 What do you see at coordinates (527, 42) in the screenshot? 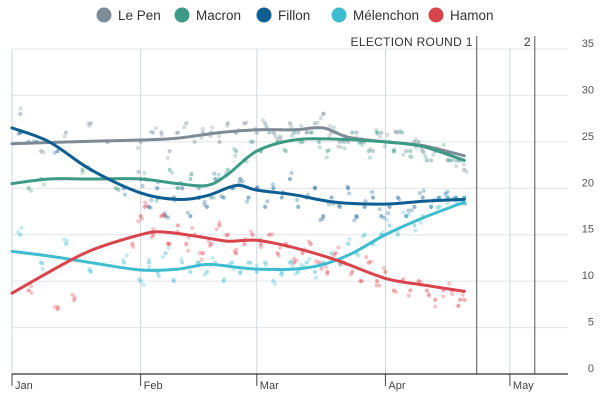
I see `election-round-label: 2` at bounding box center [527, 42].